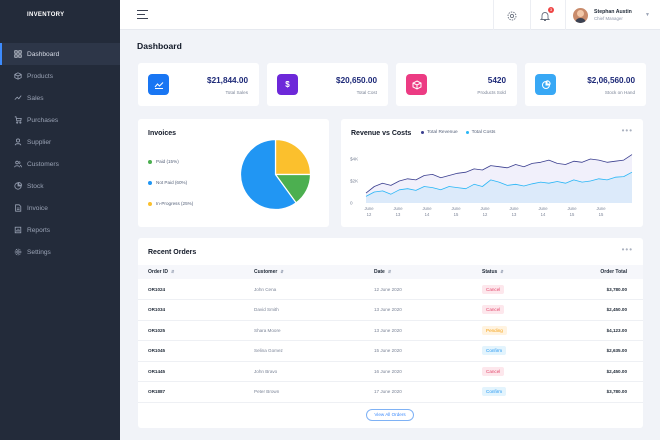 The height and width of the screenshot is (440, 660). What do you see at coordinates (268, 174) in the screenshot?
I see `pie-slice-not-paid` at bounding box center [268, 174].